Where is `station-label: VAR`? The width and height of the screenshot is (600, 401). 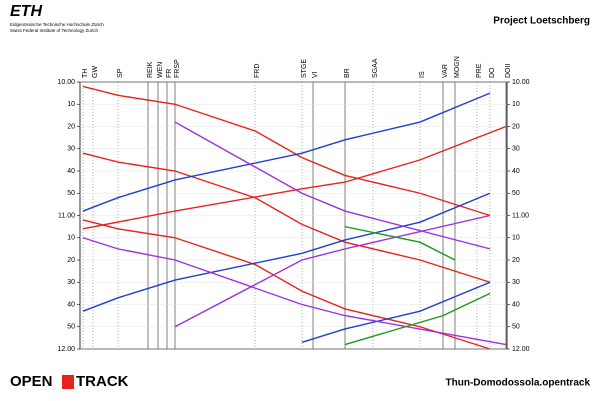
station-label: VAR is located at coordinates (445, 71).